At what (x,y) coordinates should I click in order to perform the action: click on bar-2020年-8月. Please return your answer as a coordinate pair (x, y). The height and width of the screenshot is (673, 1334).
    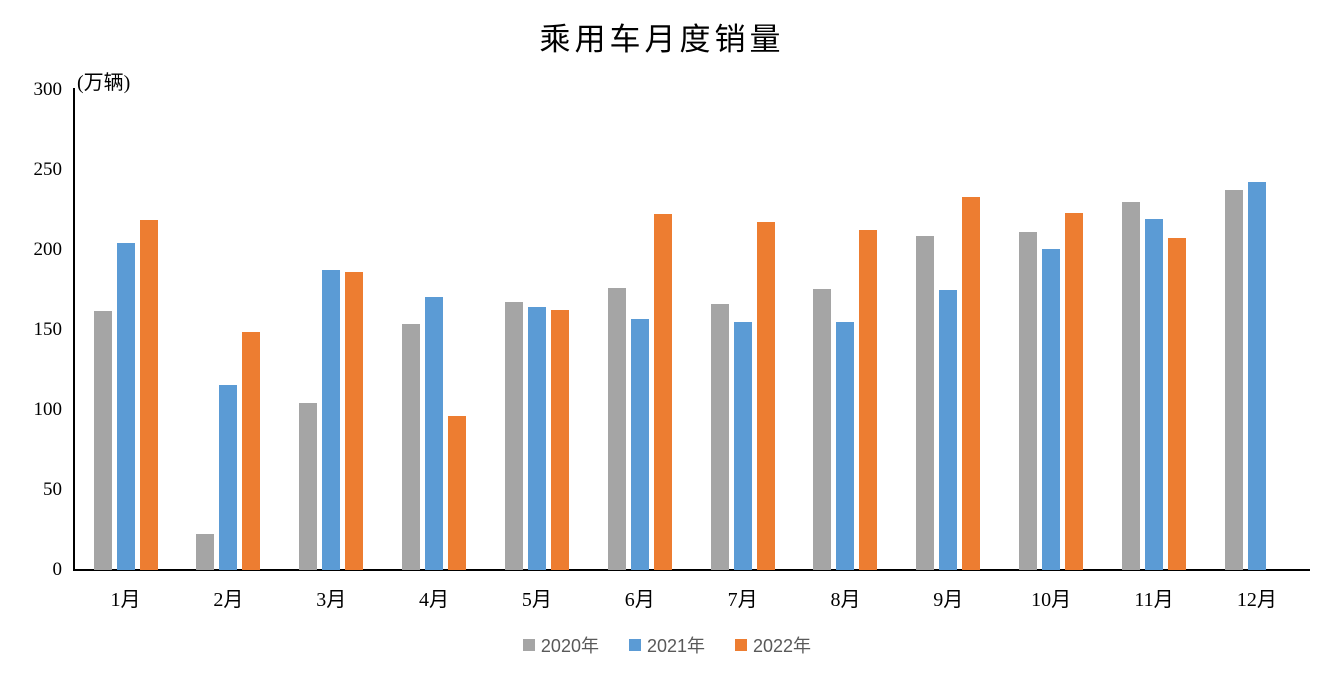
    Looking at the image, I should click on (822, 429).